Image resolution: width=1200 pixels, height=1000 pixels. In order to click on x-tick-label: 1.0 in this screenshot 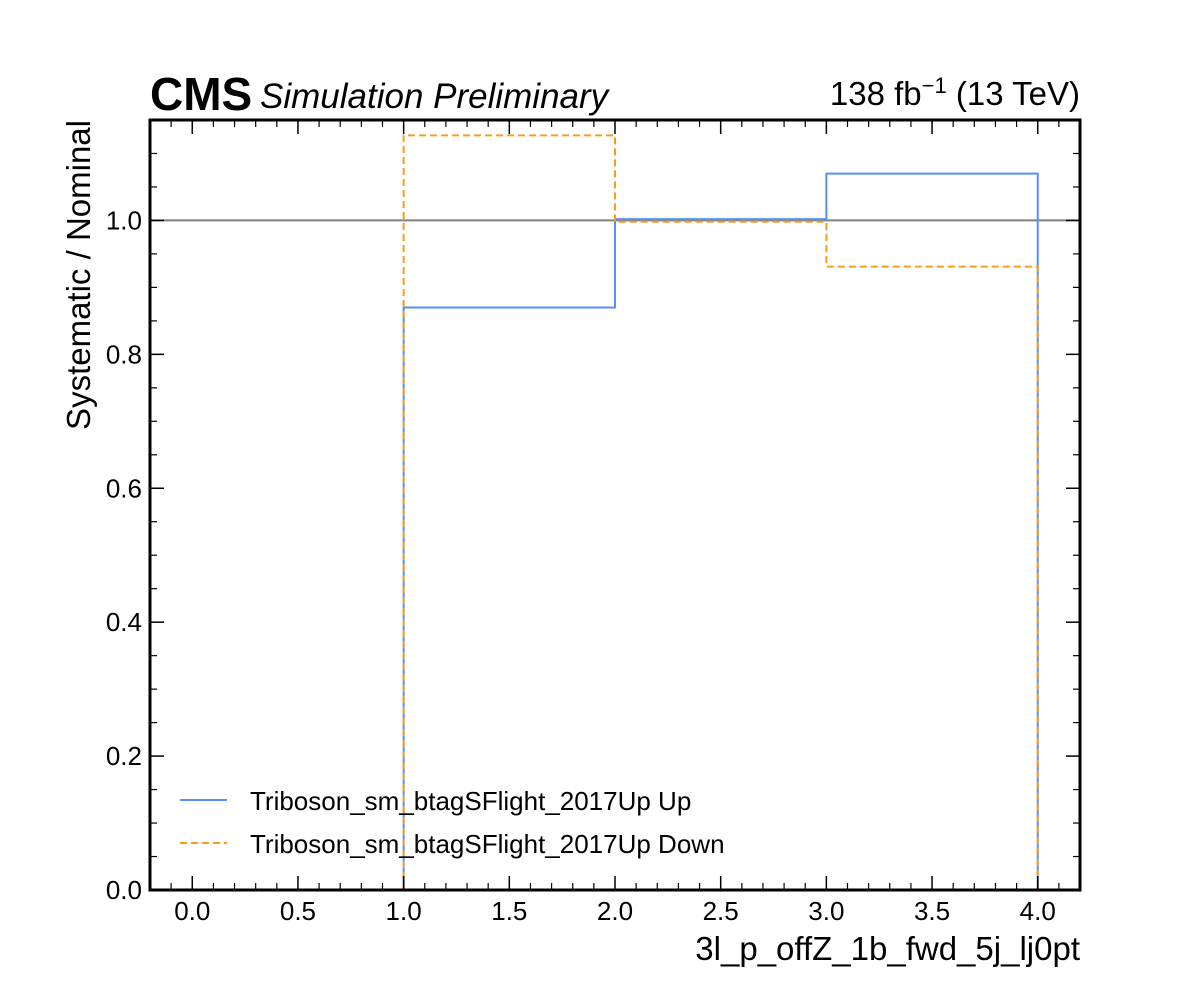, I will do `click(404, 911)`.